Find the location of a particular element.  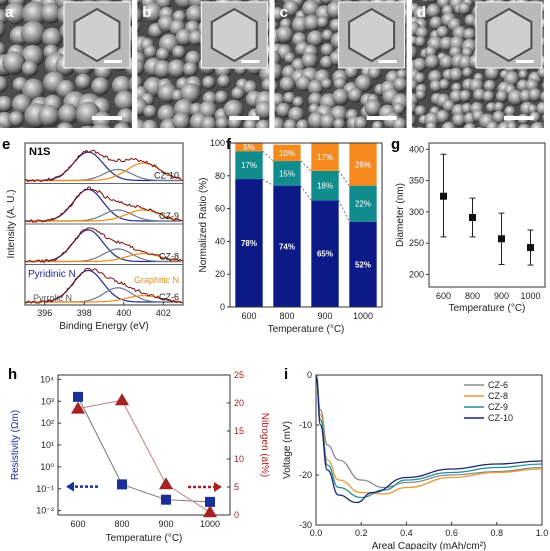

sem-panel-b: b is located at coordinates (203, 64).